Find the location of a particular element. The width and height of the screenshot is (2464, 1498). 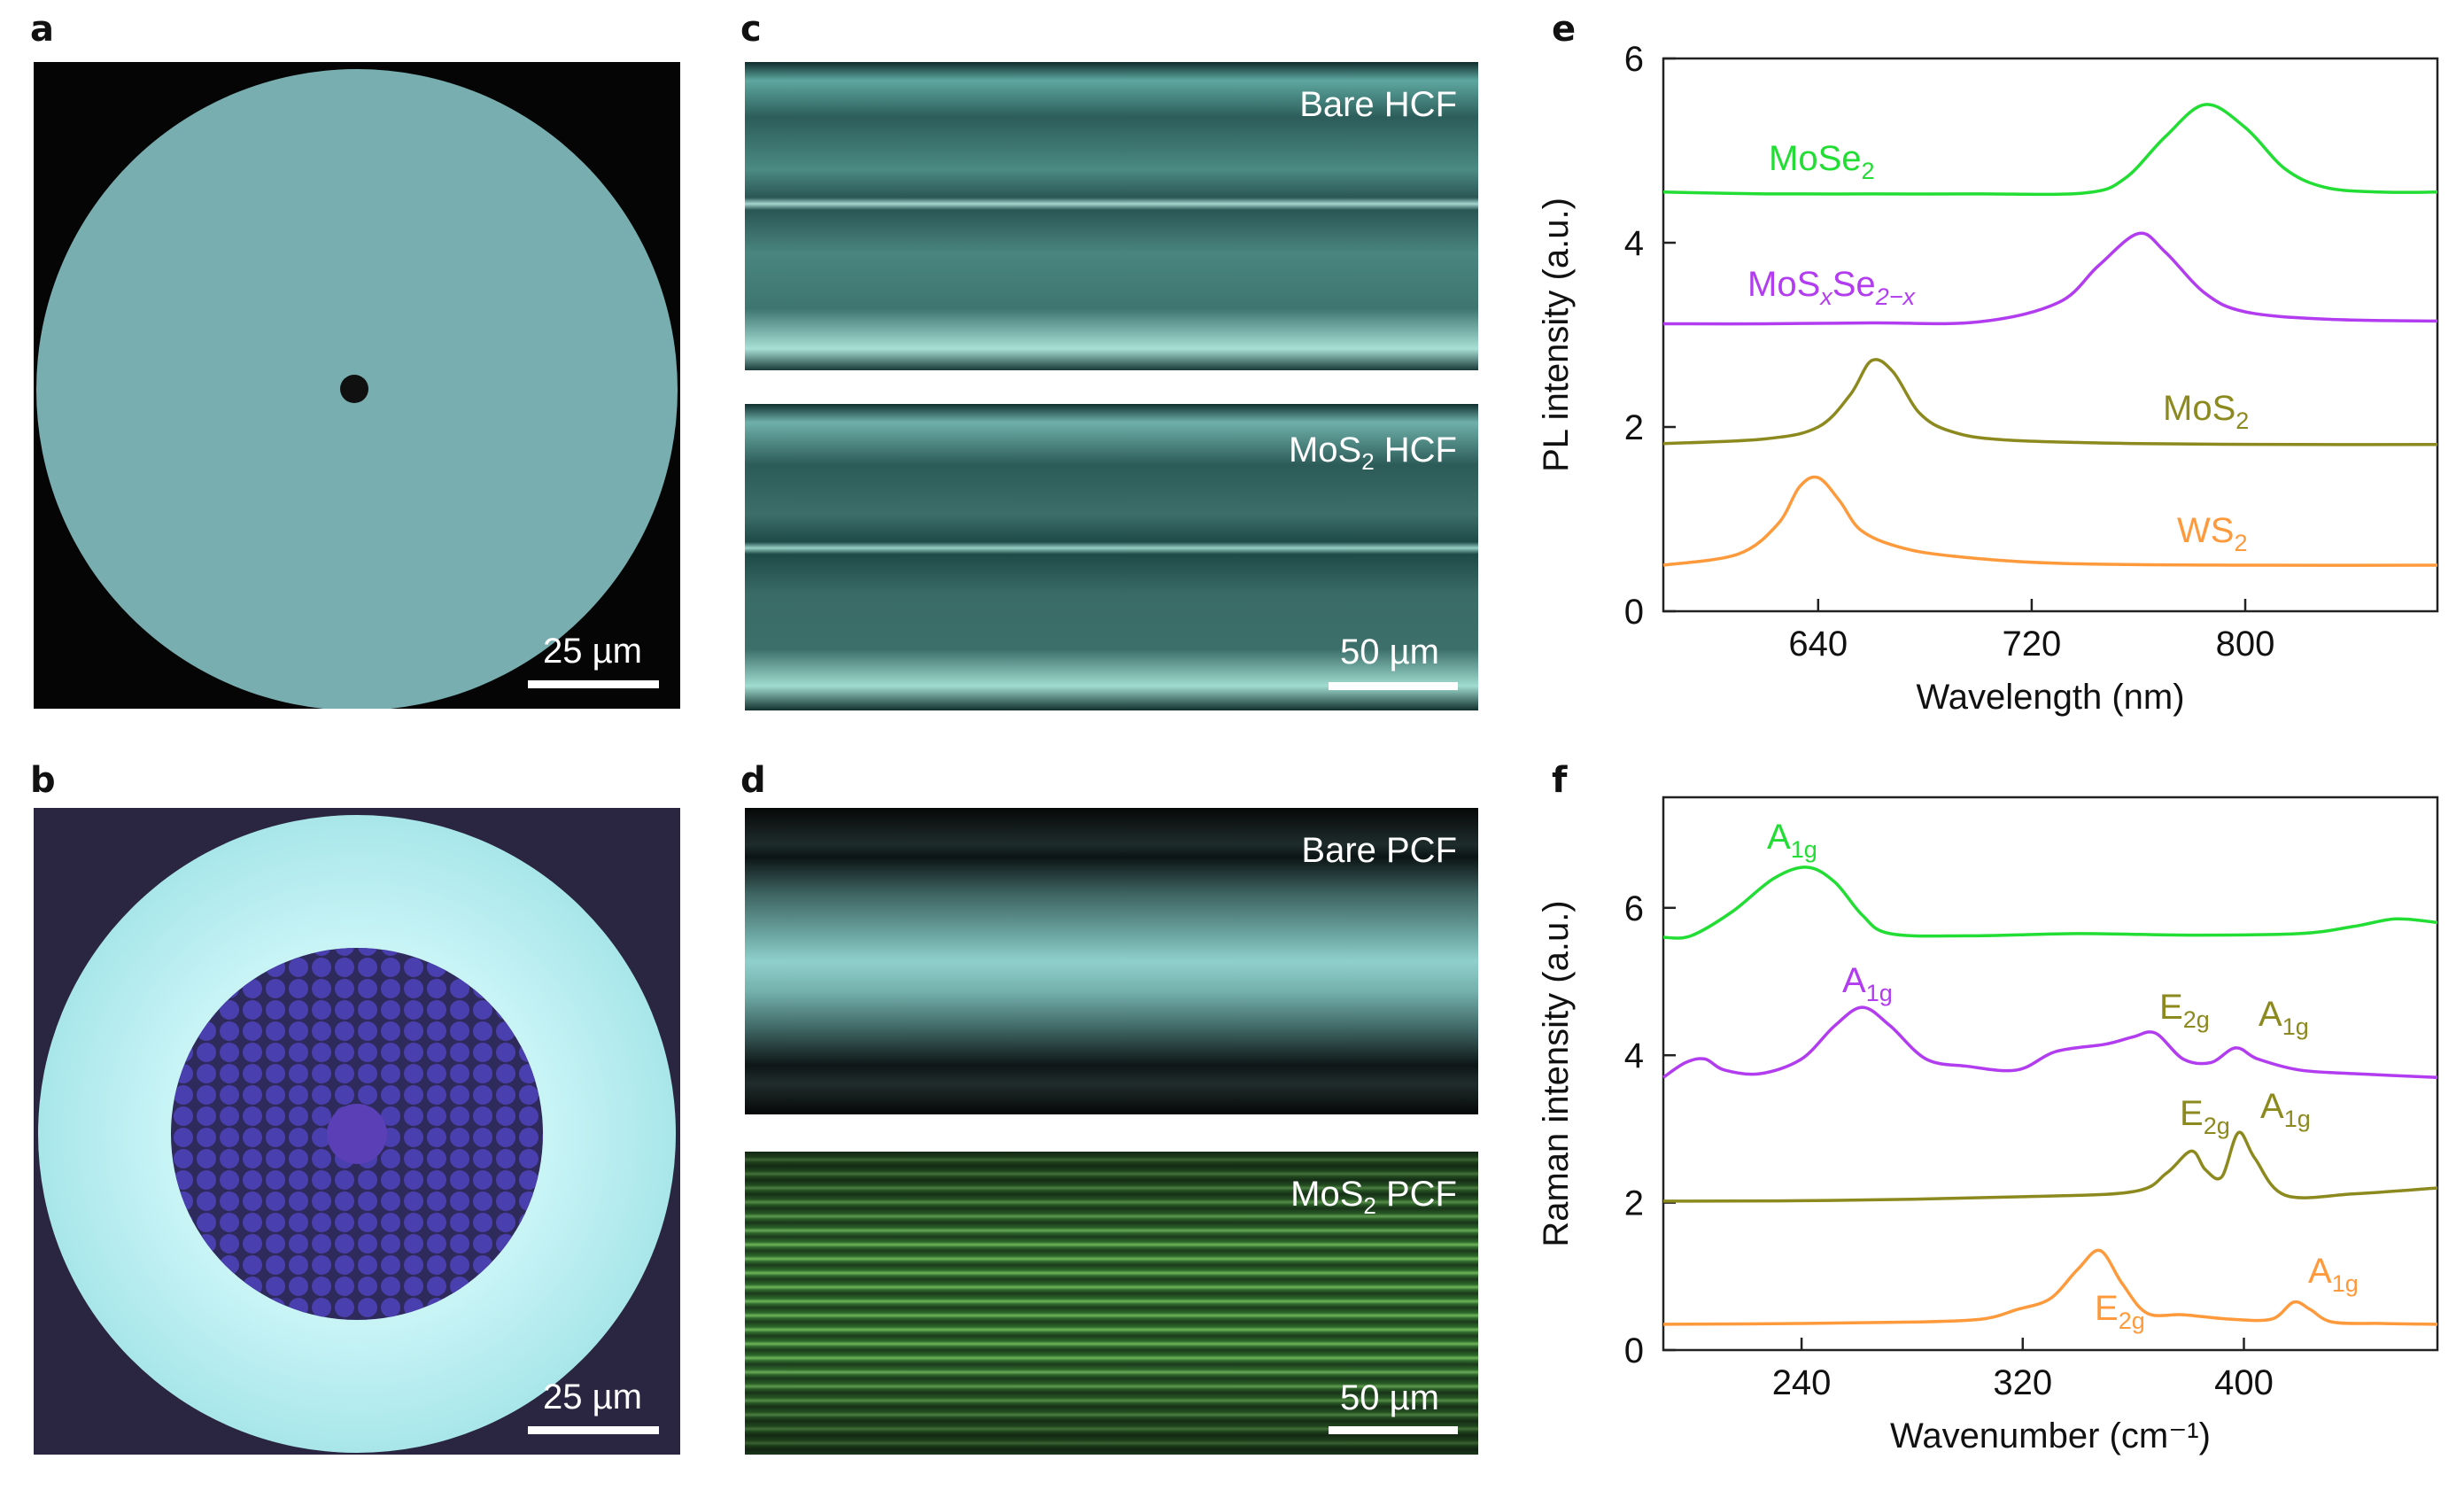

chart-e-series-MoS2 is located at coordinates (2050, 402).